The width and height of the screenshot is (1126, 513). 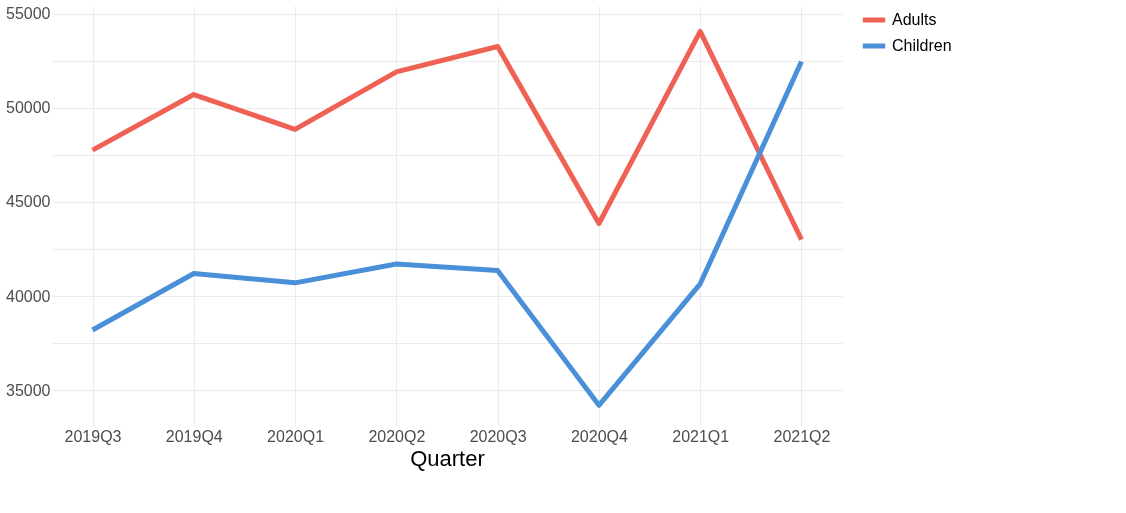 What do you see at coordinates (914, 19) in the screenshot?
I see `legend-label: Adults` at bounding box center [914, 19].